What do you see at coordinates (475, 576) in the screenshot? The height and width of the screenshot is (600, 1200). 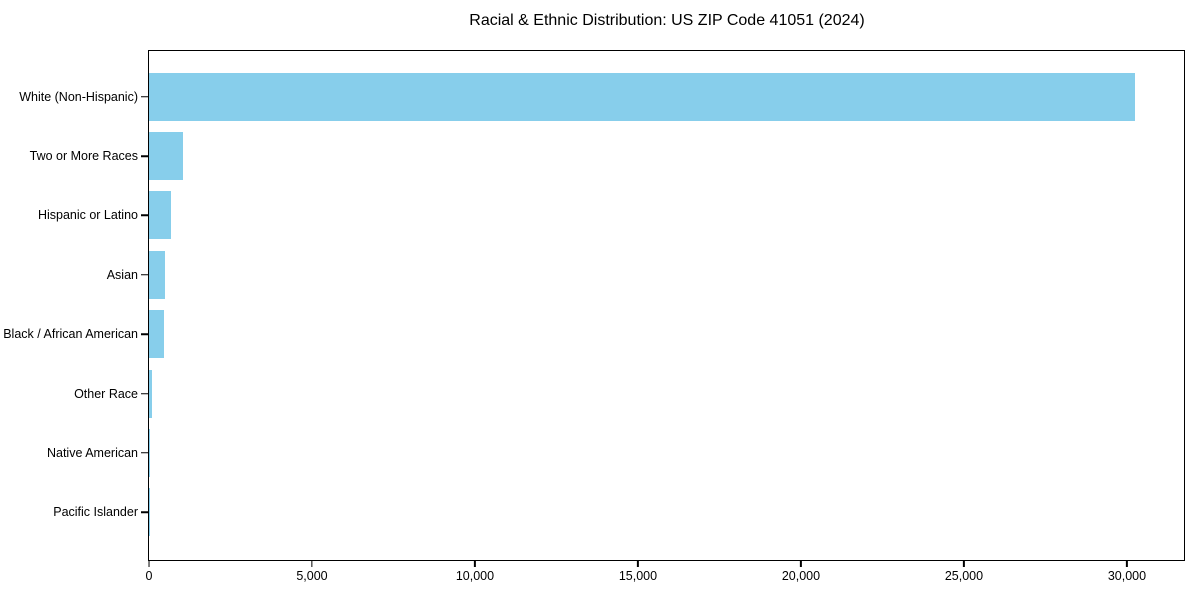 I see `x-tick-label: 10,000` at bounding box center [475, 576].